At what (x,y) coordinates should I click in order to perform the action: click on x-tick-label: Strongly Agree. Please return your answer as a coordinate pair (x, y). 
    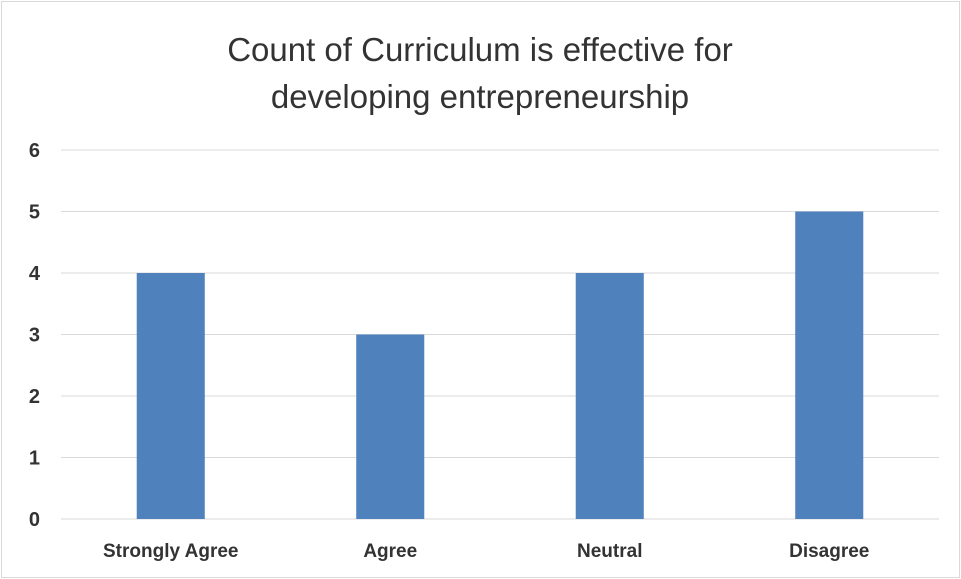
    Looking at the image, I should click on (171, 551).